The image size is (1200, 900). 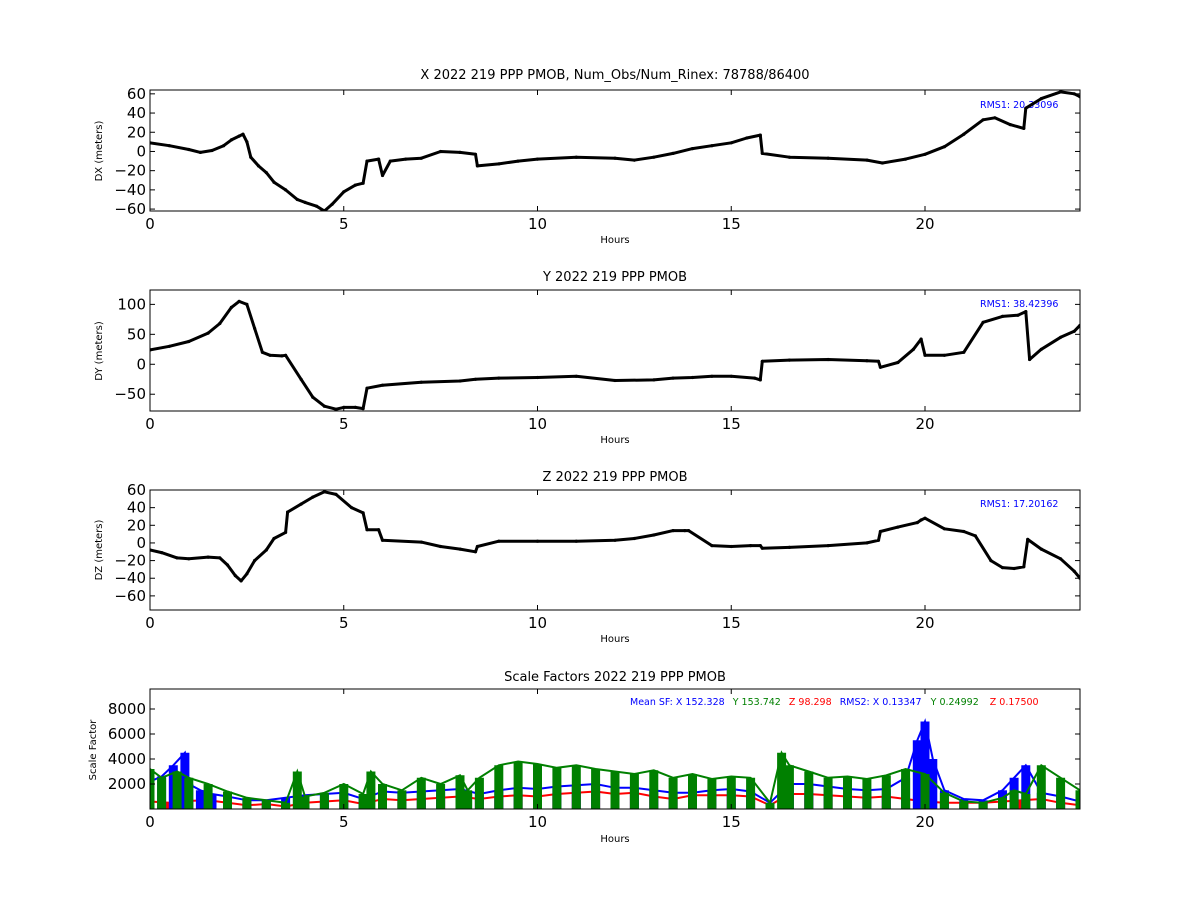 What do you see at coordinates (924, 424) in the screenshot?
I see `x-tick-label: 20` at bounding box center [924, 424].